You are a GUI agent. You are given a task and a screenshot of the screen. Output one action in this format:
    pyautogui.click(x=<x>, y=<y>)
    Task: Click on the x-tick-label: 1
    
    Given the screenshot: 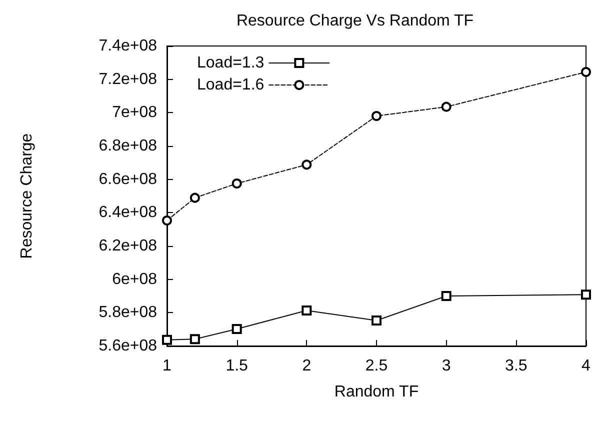 What is the action you would take?
    pyautogui.click(x=167, y=366)
    